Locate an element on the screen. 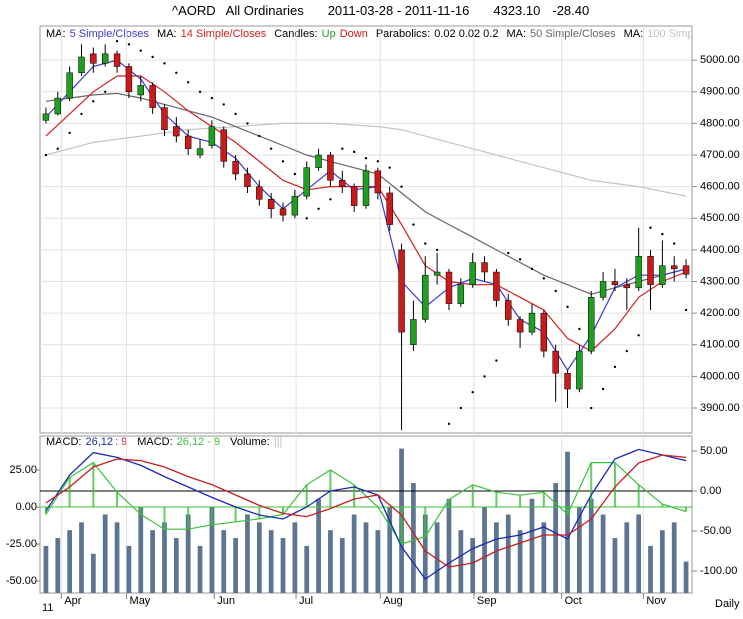 The image size is (743, 619). histogram-line is located at coordinates (366, 503).